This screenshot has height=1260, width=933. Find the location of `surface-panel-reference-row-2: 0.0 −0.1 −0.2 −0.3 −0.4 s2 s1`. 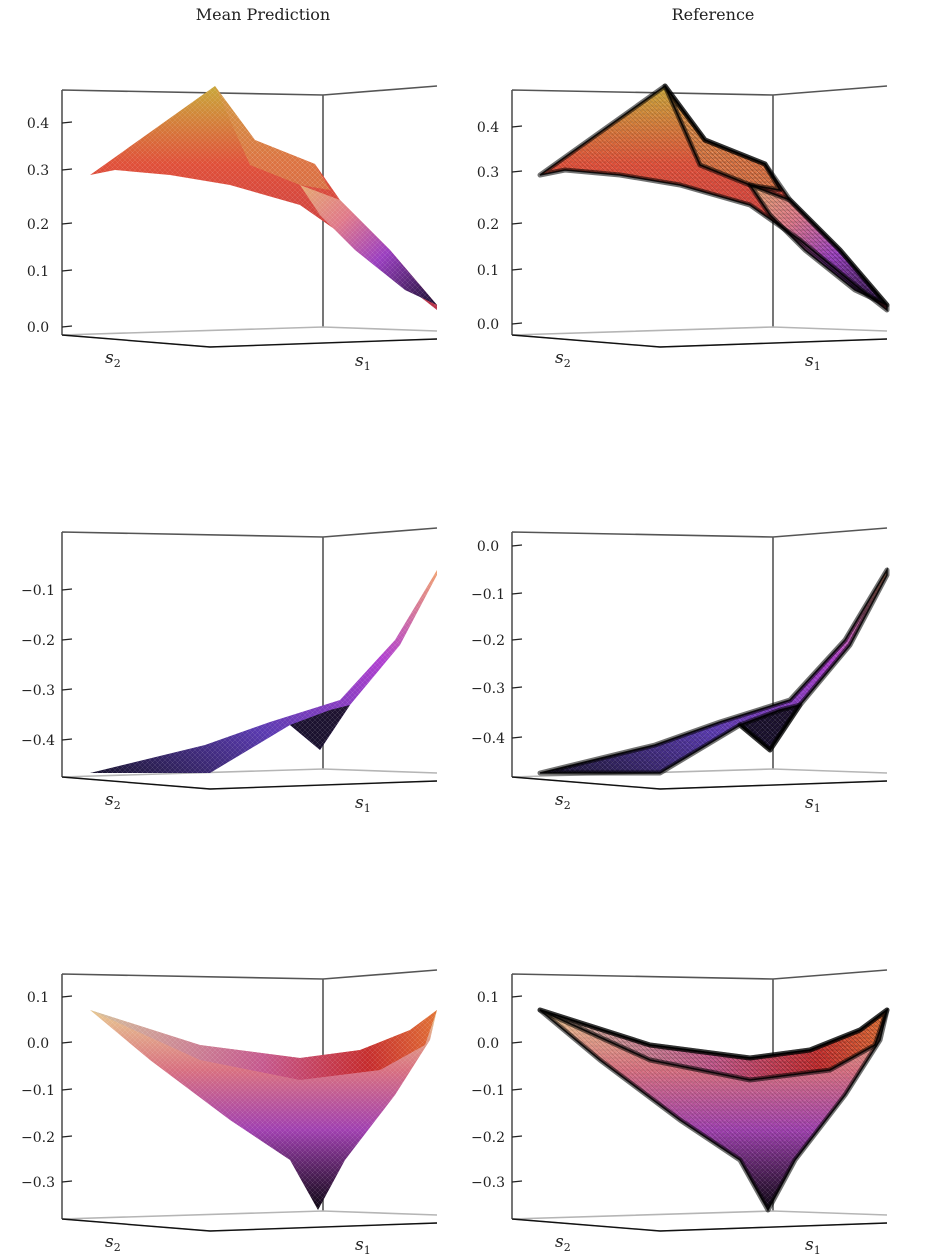

surface-panel-reference-row-2: 0.0 −0.1 −0.2 −0.3 −0.4 s2 s1 is located at coordinates (680, 671).